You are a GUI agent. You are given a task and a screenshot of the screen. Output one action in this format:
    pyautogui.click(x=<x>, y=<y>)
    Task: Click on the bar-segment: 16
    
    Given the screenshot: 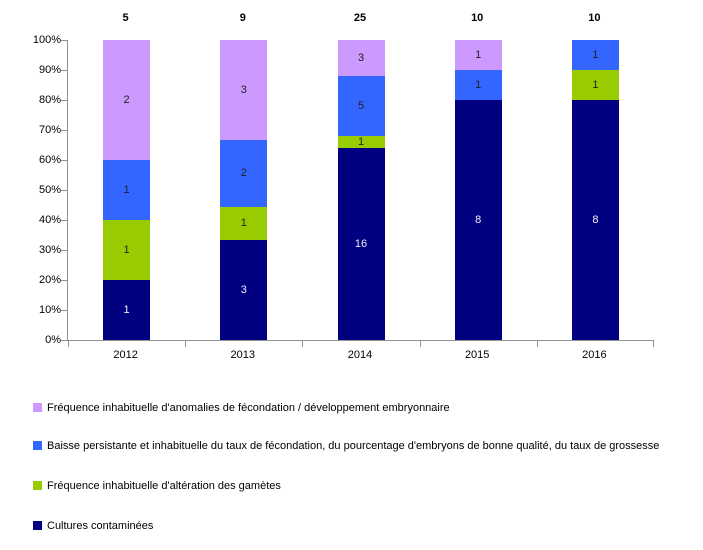 What is the action you would take?
    pyautogui.click(x=361, y=244)
    